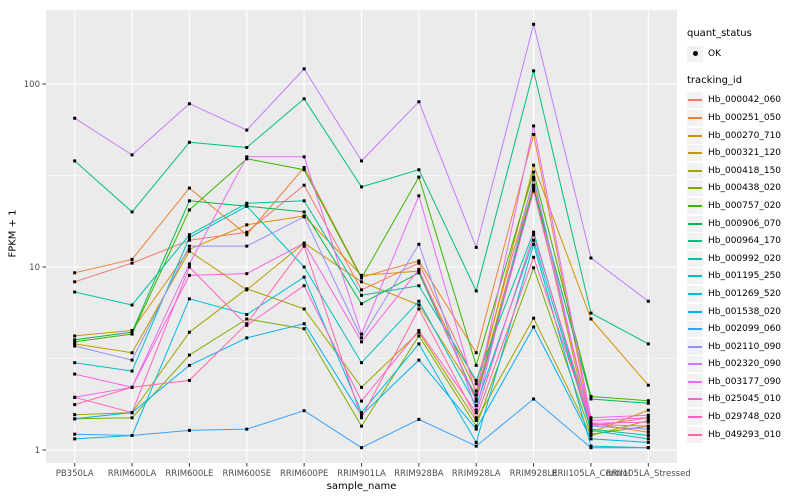 This screenshot has width=800, height=500. I want to click on legend-label: Hb_003177_090, so click(745, 381).